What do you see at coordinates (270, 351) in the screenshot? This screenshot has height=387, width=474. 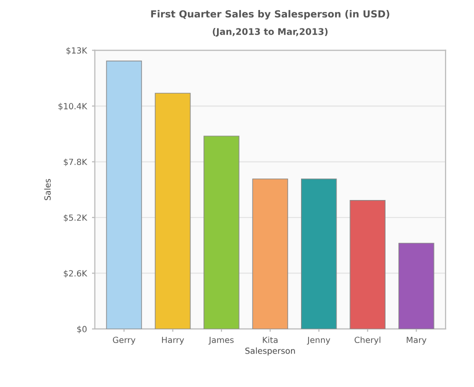 I see `x-axis-title: Salesperson` at bounding box center [270, 351].